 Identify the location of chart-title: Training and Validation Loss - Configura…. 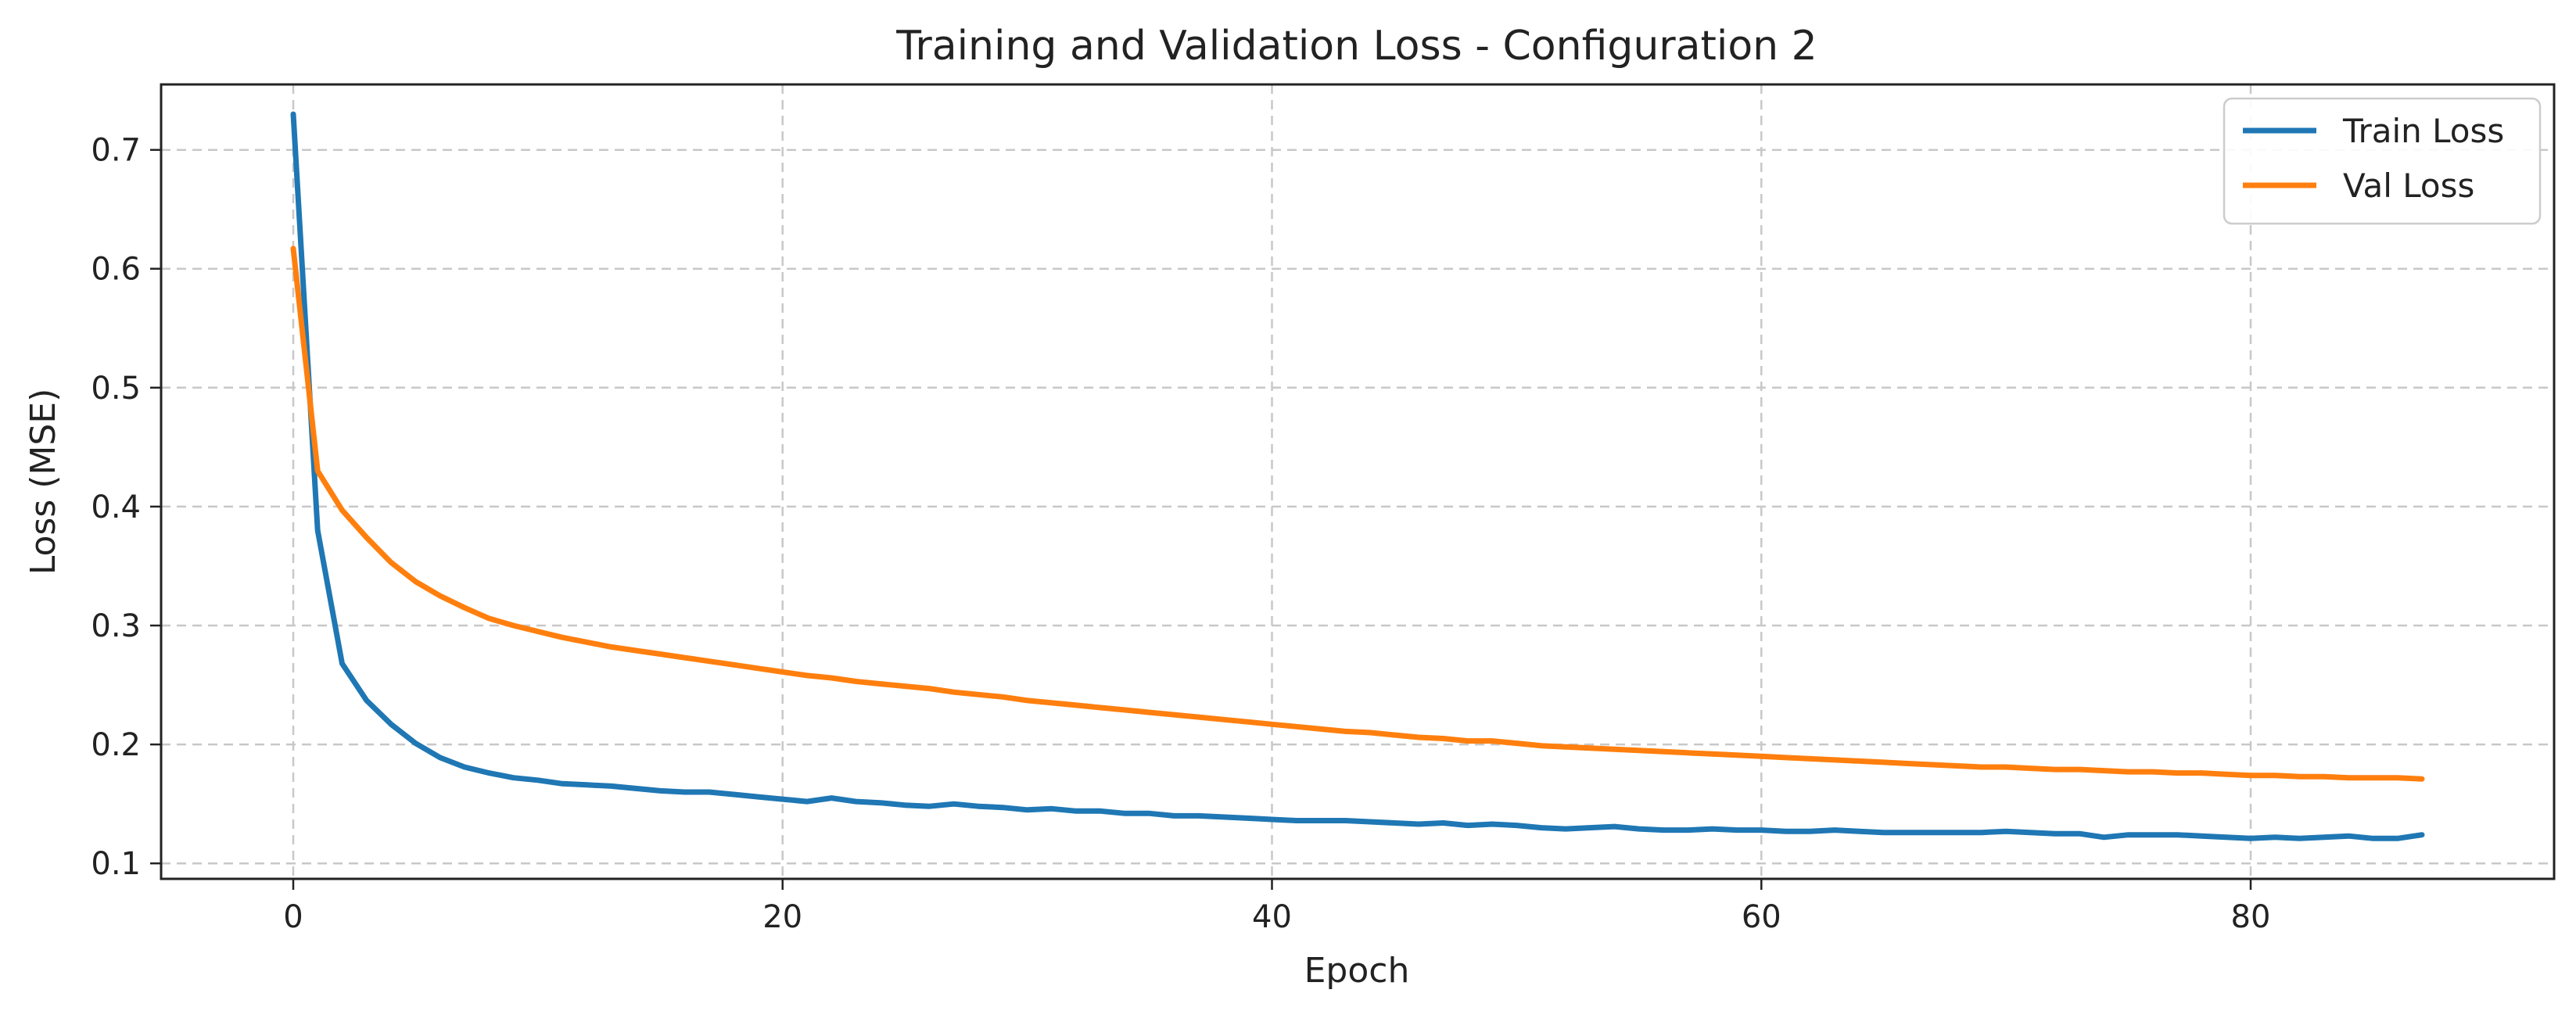
(1356, 47).